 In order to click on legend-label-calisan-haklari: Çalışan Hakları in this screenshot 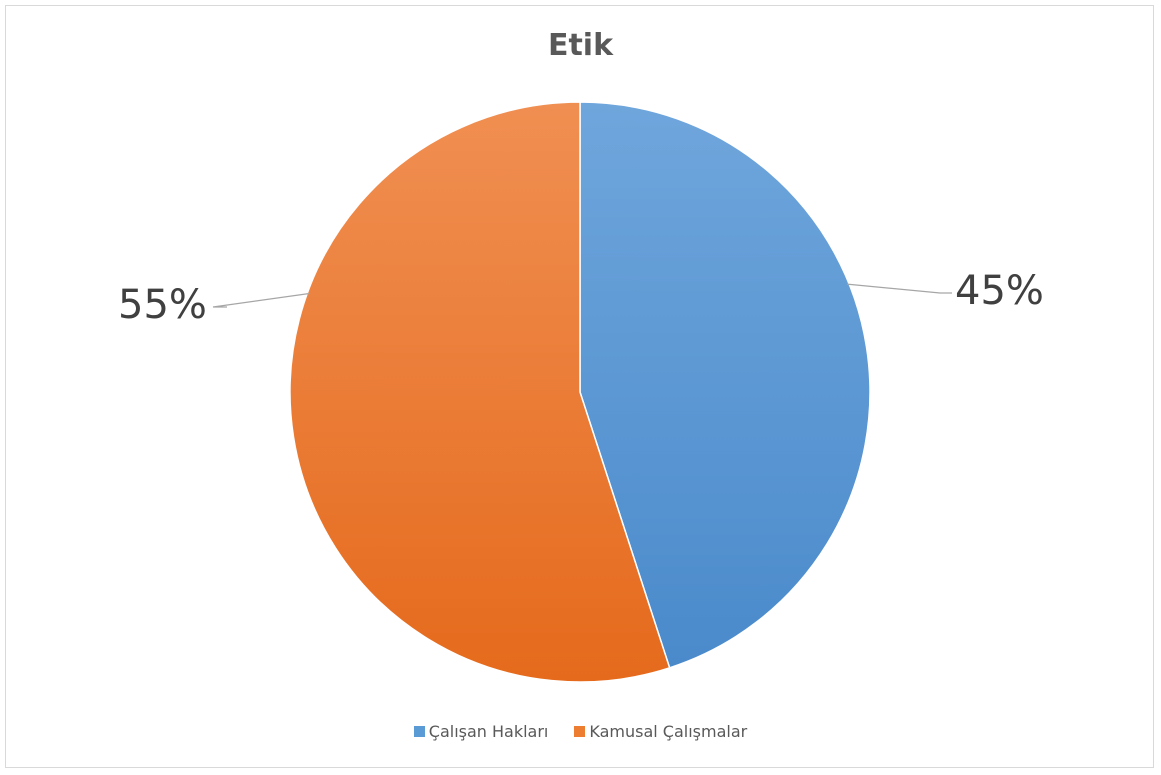, I will do `click(488, 731)`.